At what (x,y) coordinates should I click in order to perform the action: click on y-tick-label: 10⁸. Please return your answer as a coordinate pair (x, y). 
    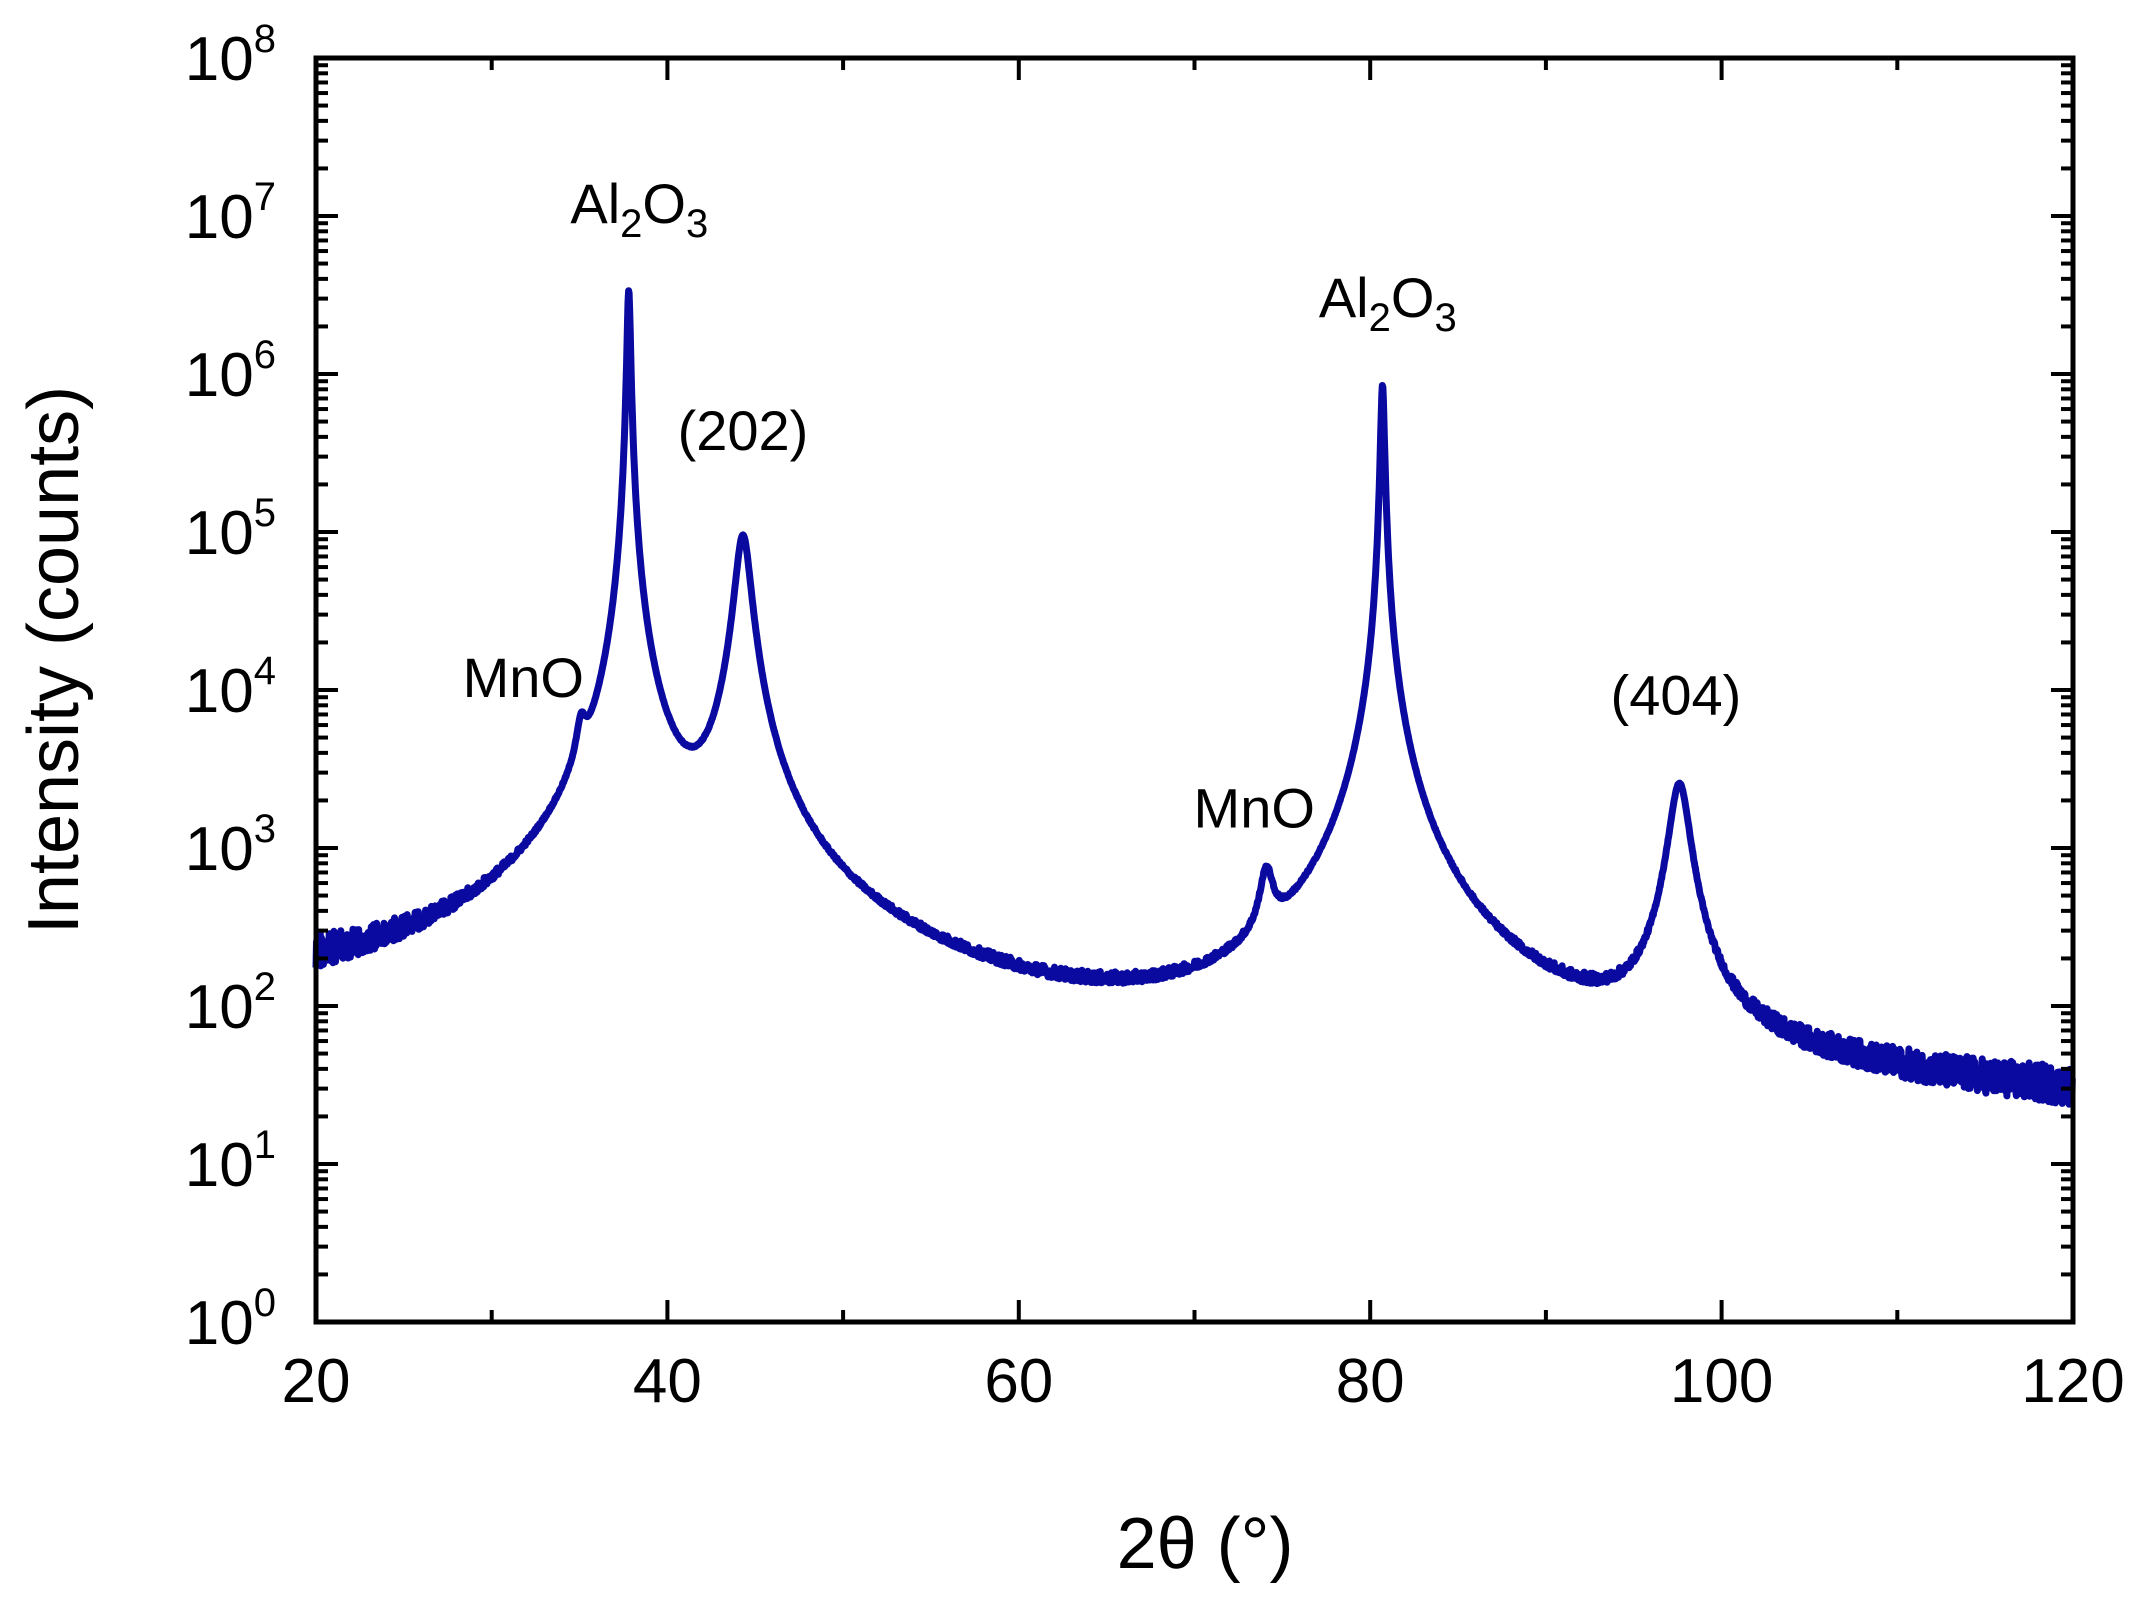
    Looking at the image, I should click on (230, 55).